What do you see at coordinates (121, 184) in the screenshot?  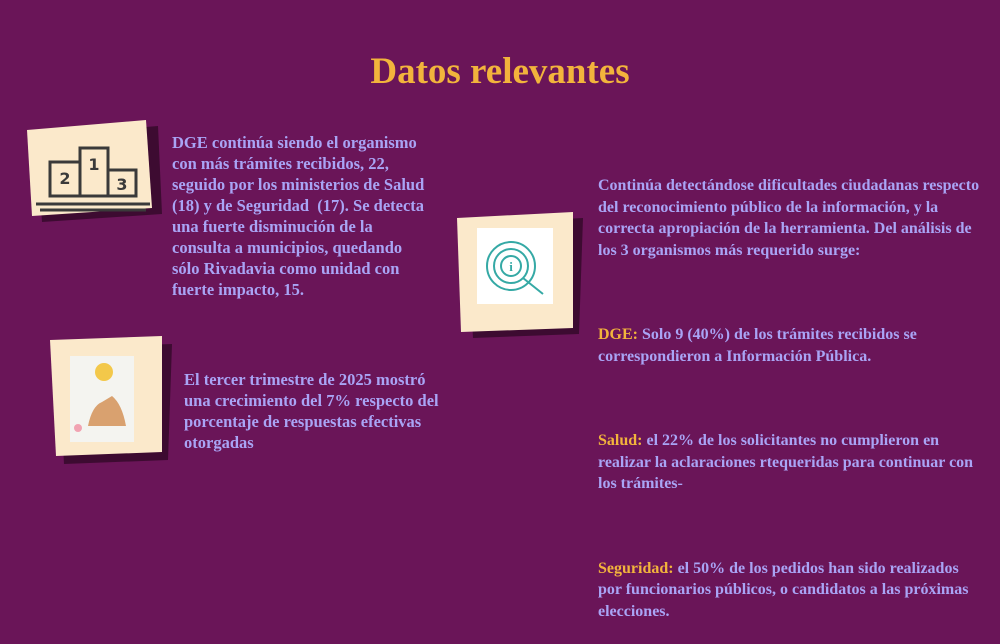 I see `svg-text: 3` at bounding box center [121, 184].